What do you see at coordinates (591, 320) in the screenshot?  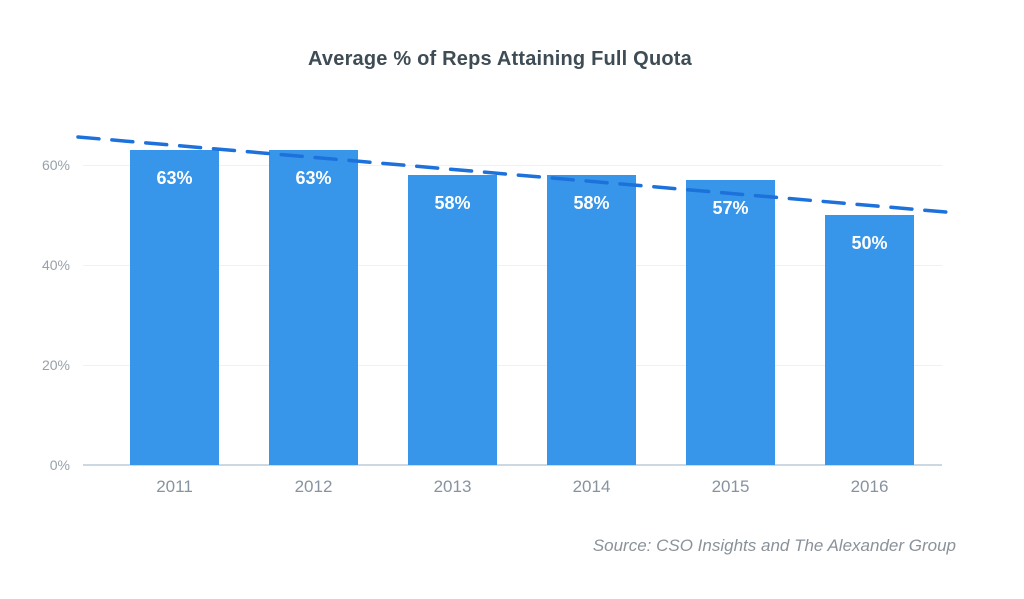 I see `bar-2014: 58%` at bounding box center [591, 320].